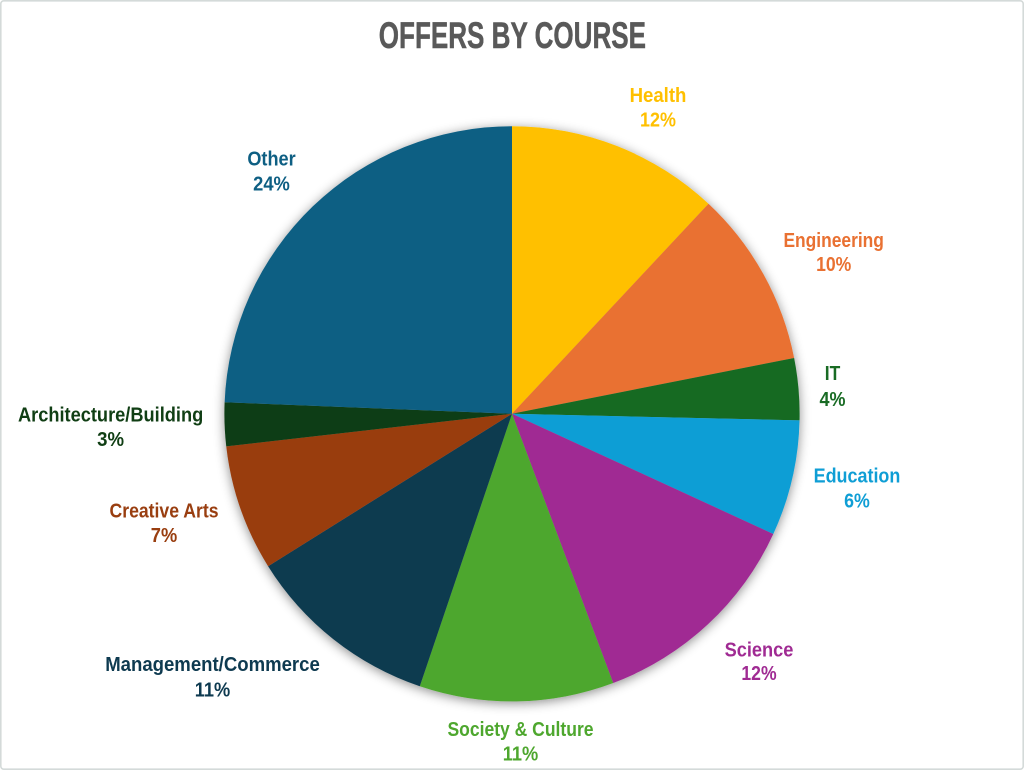  What do you see at coordinates (512, 35) in the screenshot?
I see `svg-text: OFFERS BY COURSE` at bounding box center [512, 35].